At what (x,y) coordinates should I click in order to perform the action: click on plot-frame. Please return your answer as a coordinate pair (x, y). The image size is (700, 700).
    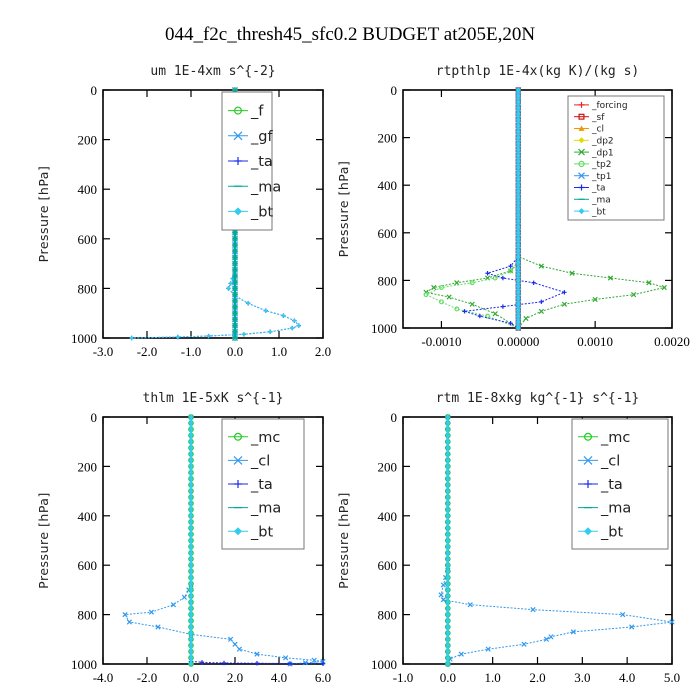
    Looking at the image, I should click on (213, 214).